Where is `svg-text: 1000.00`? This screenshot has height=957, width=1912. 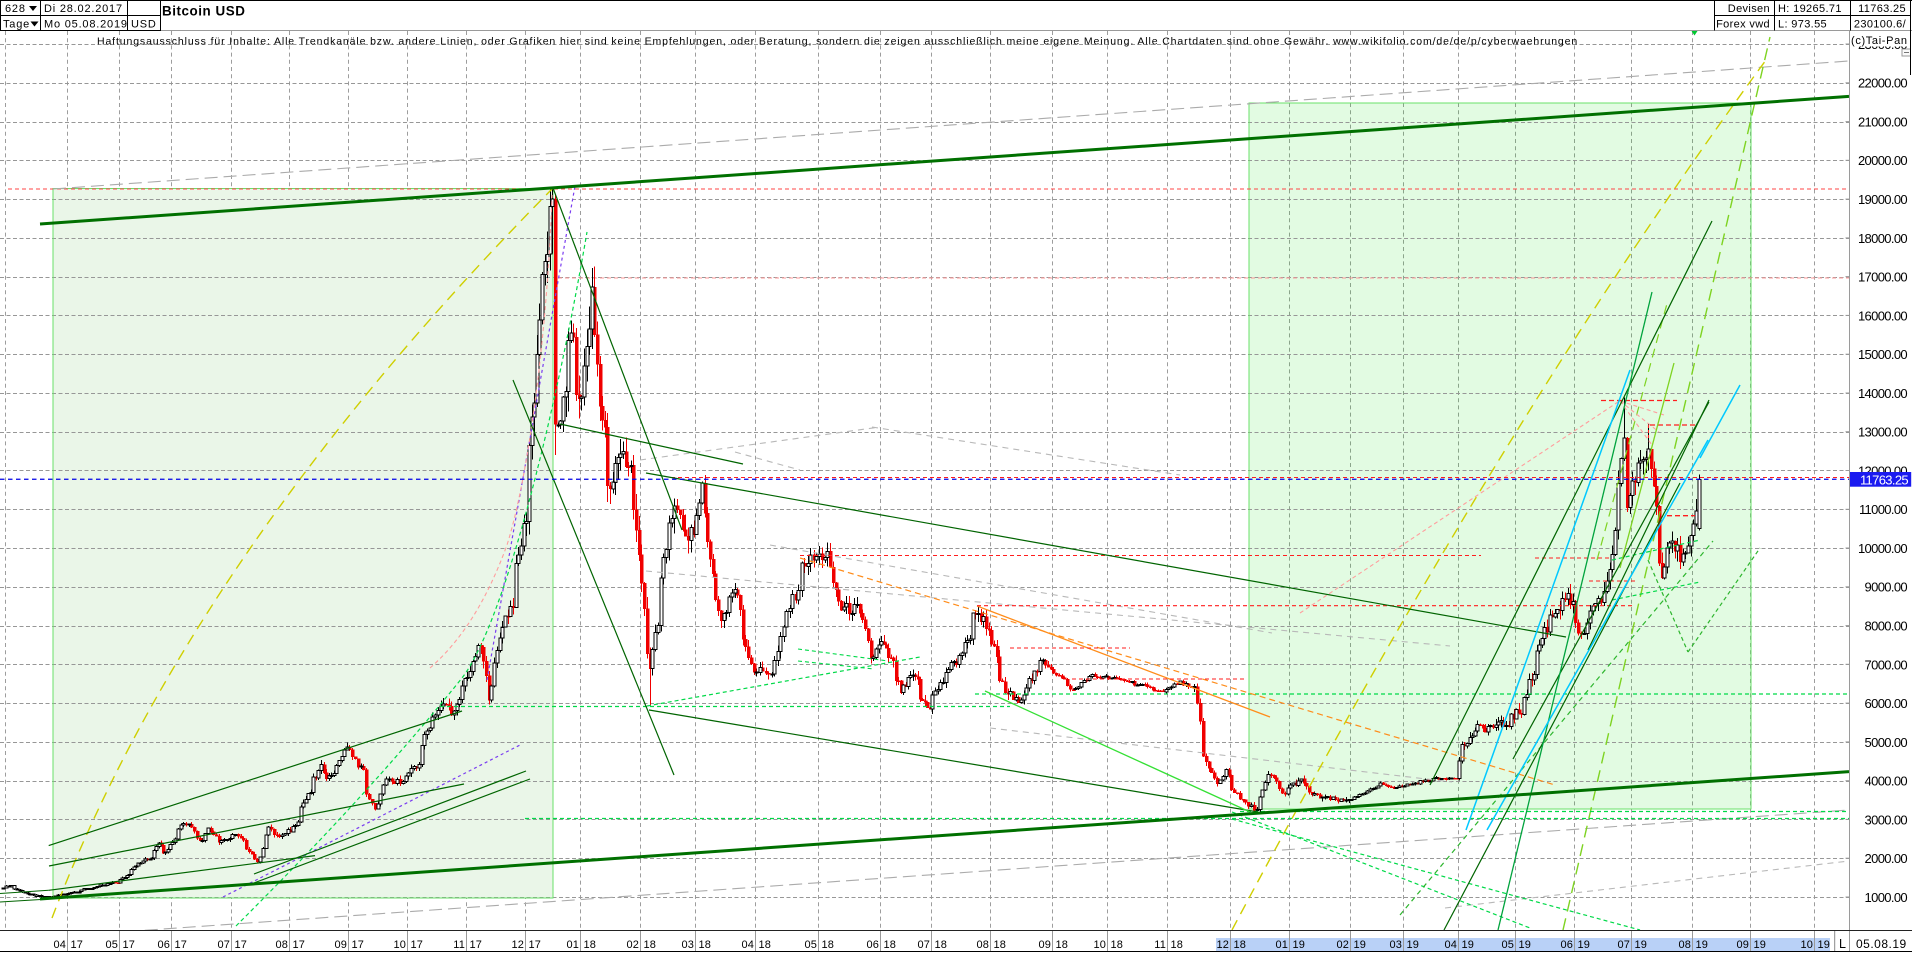
svg-text: 1000.00 is located at coordinates (1886, 897).